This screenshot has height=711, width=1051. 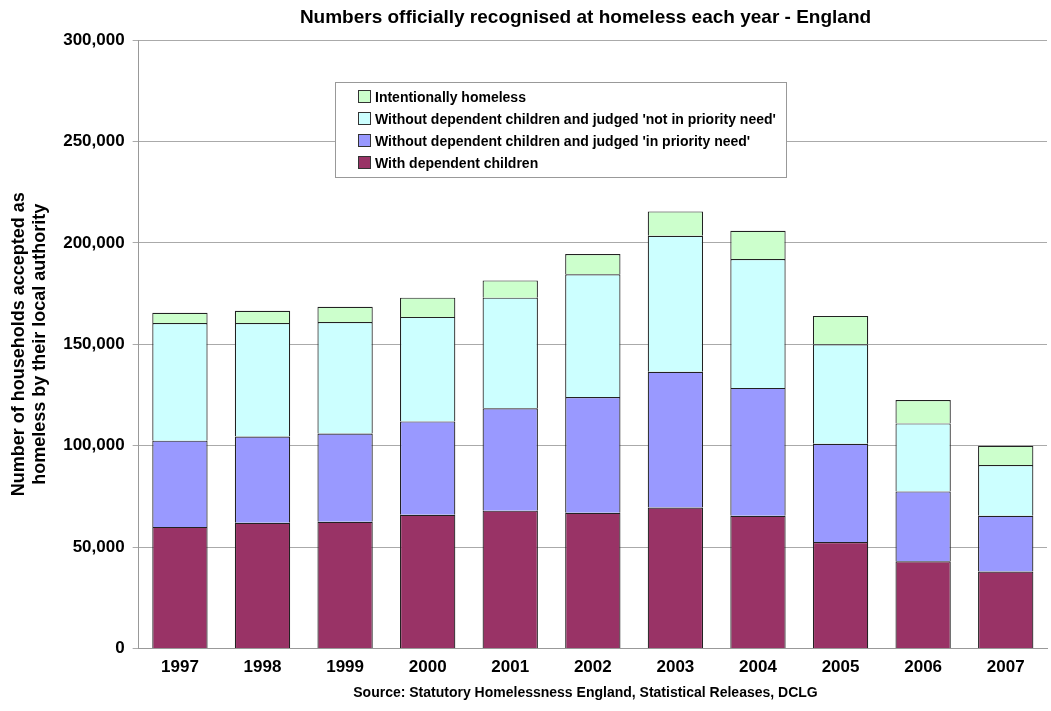 I want to click on x-tick-label: 2005, so click(x=840, y=667).